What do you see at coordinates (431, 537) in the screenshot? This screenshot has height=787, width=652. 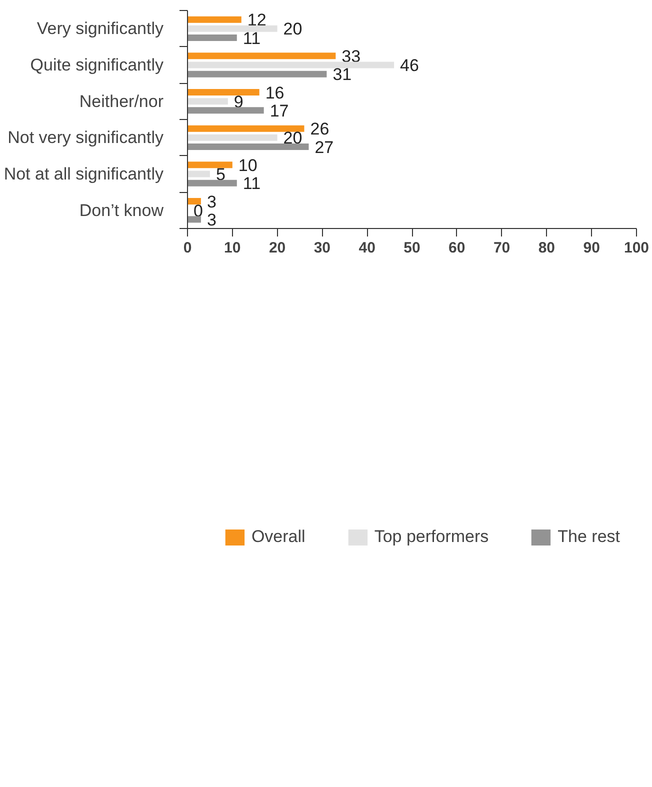 I see `legend-label: Top performers` at bounding box center [431, 537].